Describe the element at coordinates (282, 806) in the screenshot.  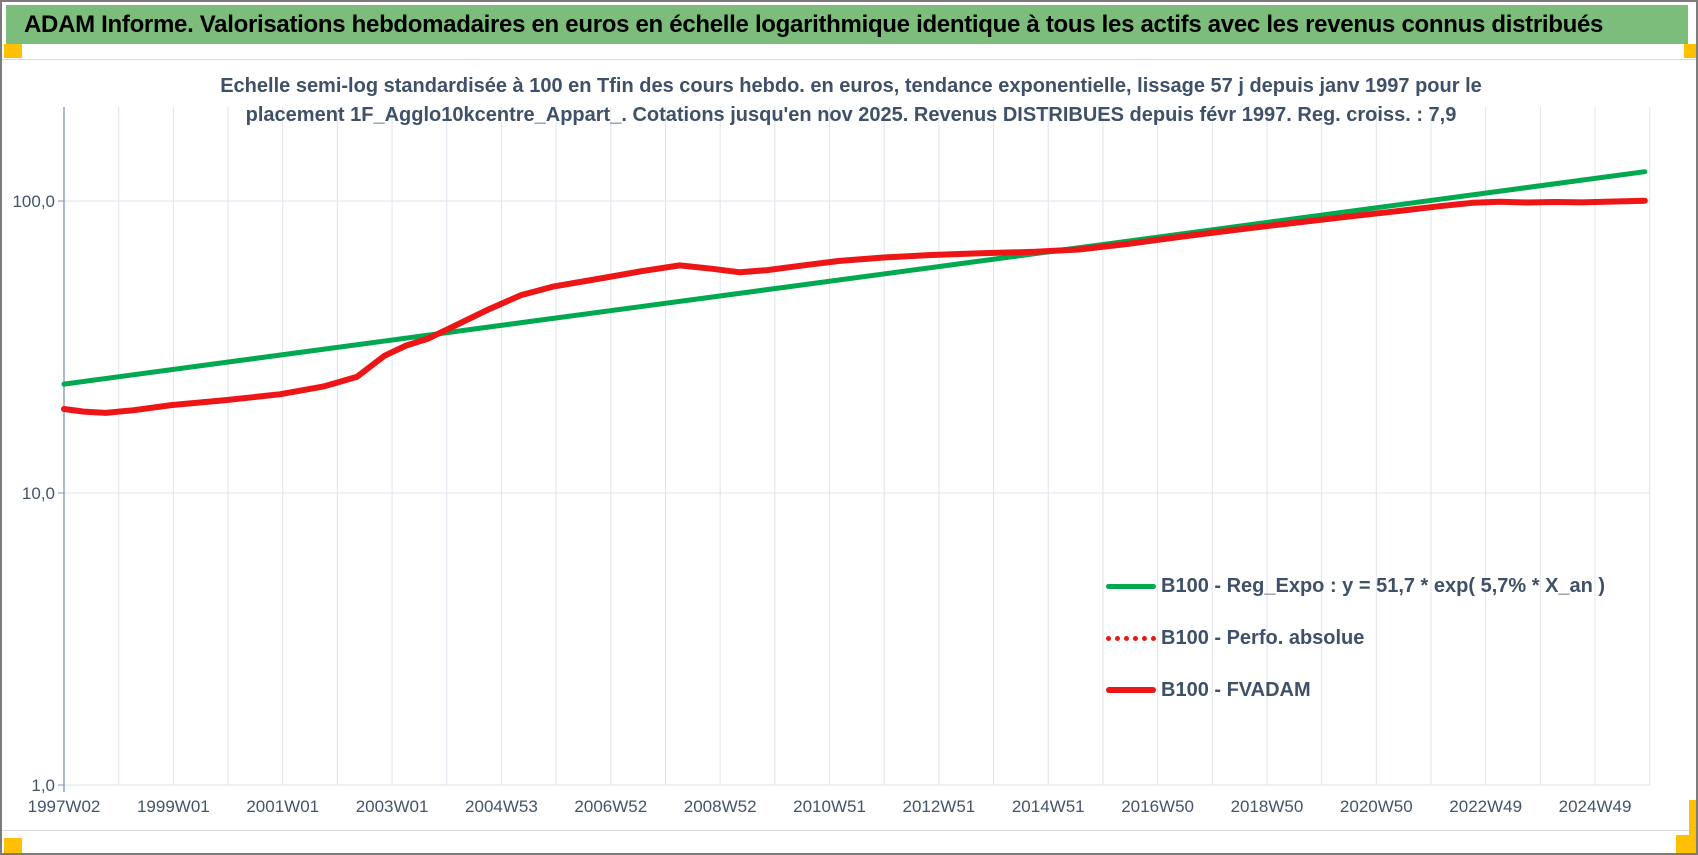
I see `x-tick-label: 2001W01` at that location.